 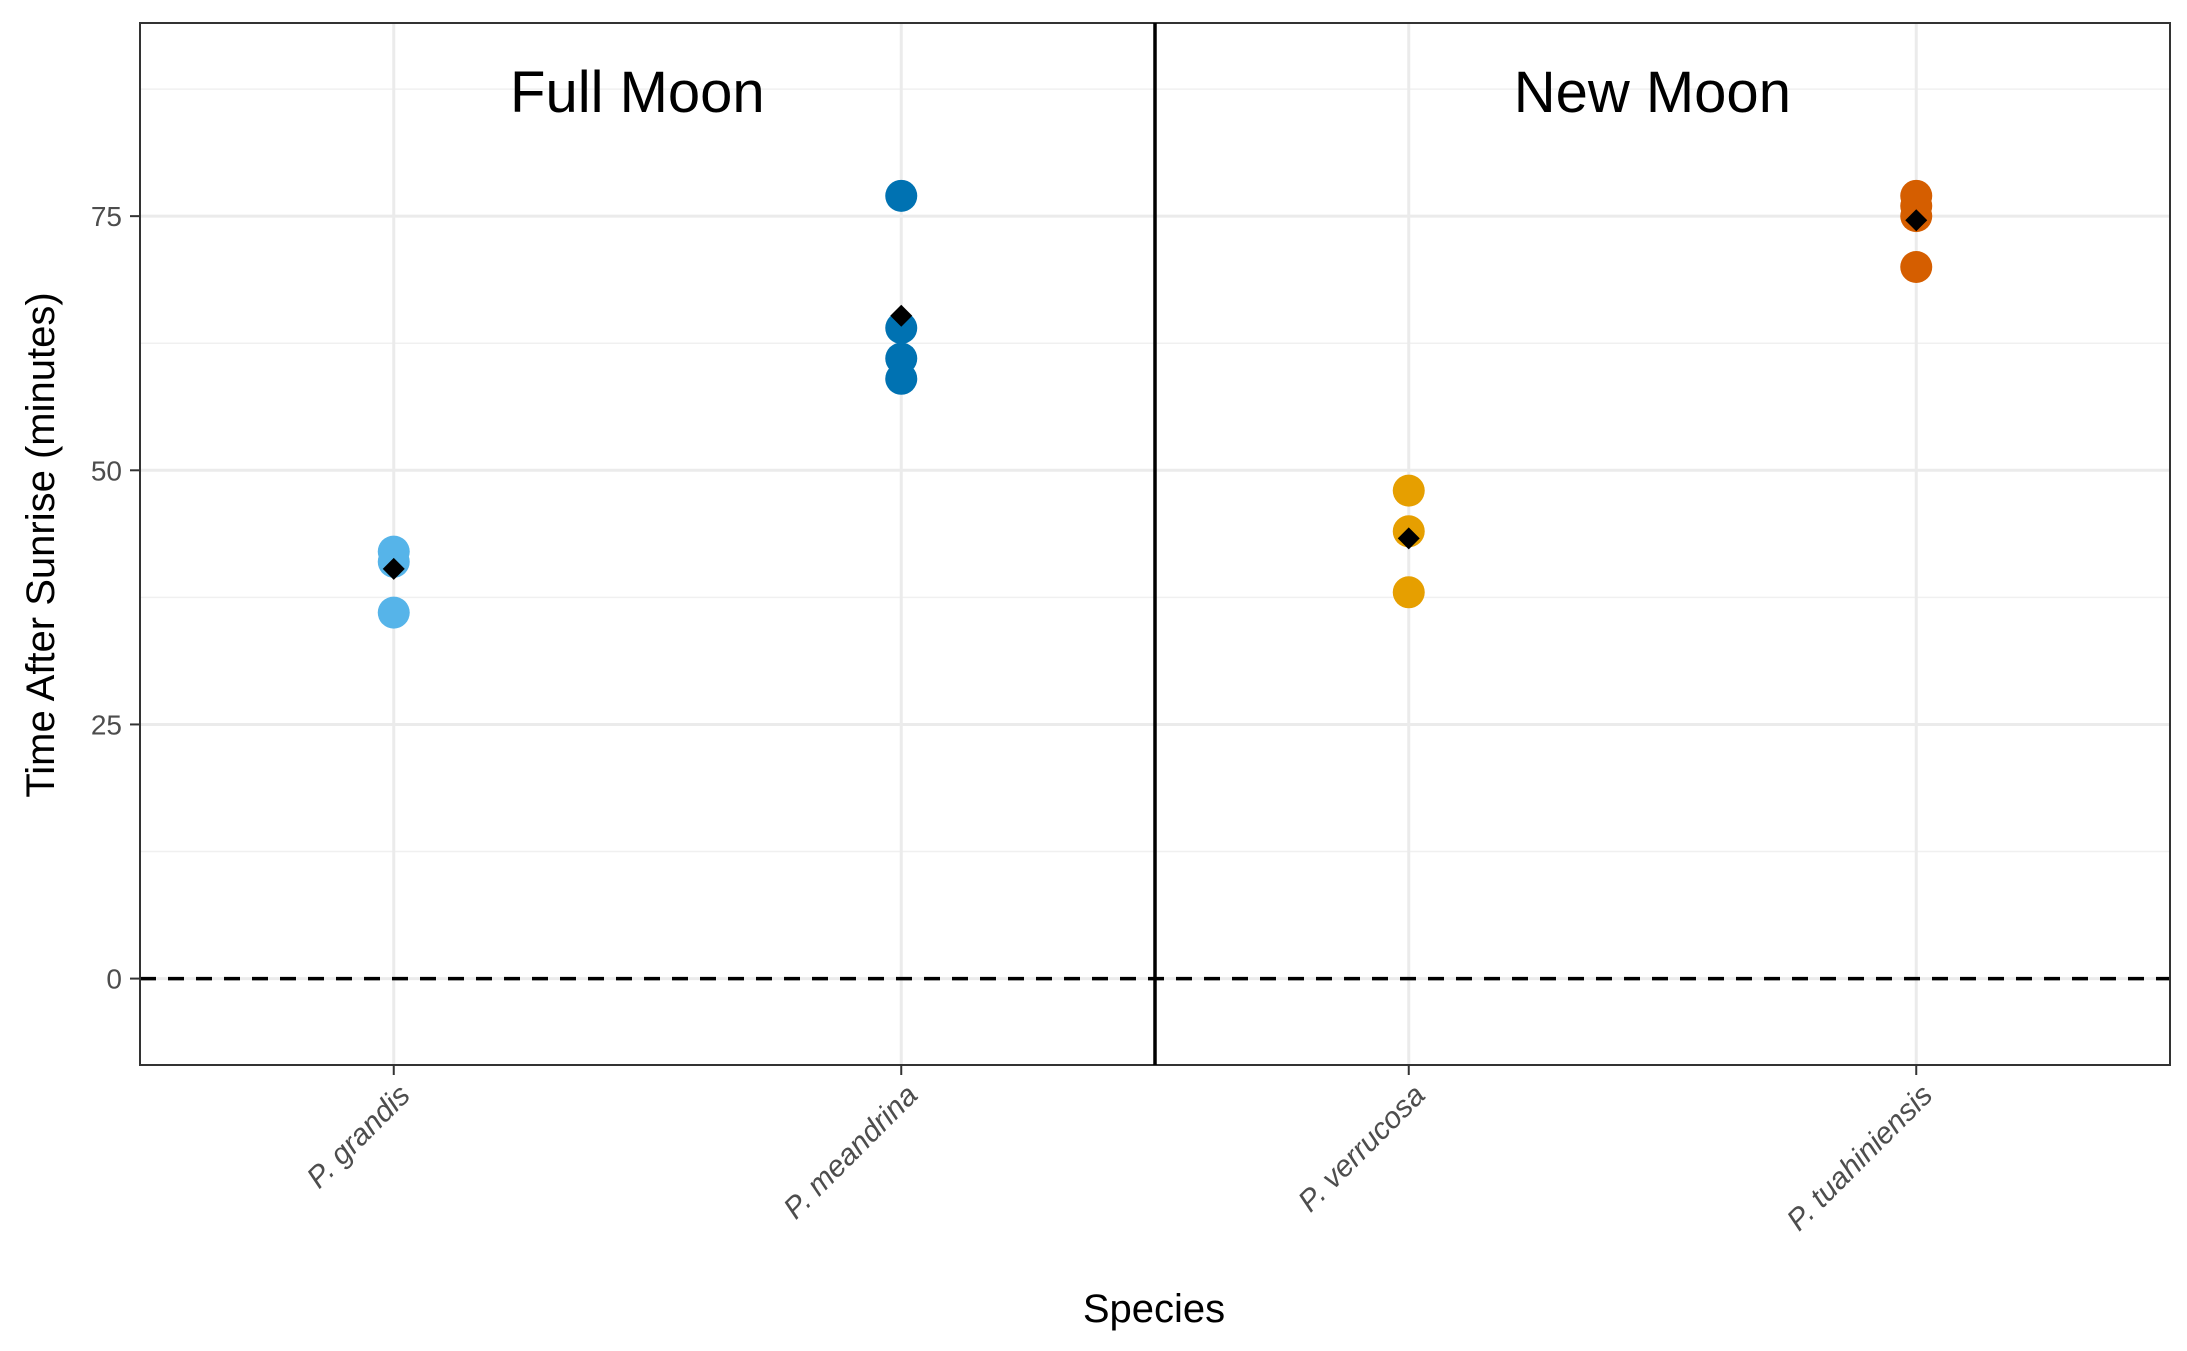 I want to click on x-tick-label: P. tuahiniensis, so click(x=1860, y=1158).